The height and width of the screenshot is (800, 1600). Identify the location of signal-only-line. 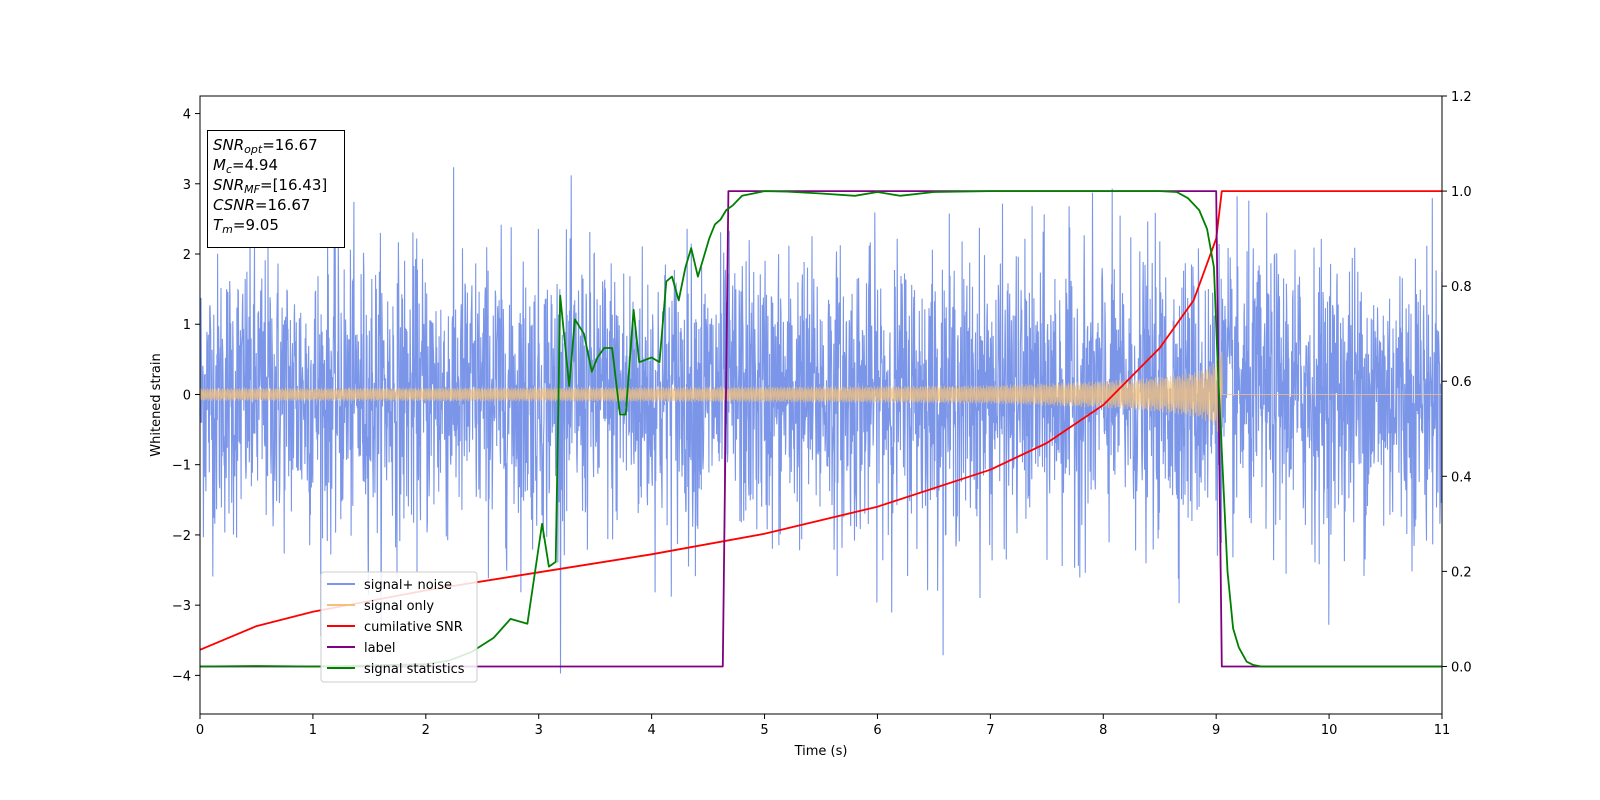
(820, 395).